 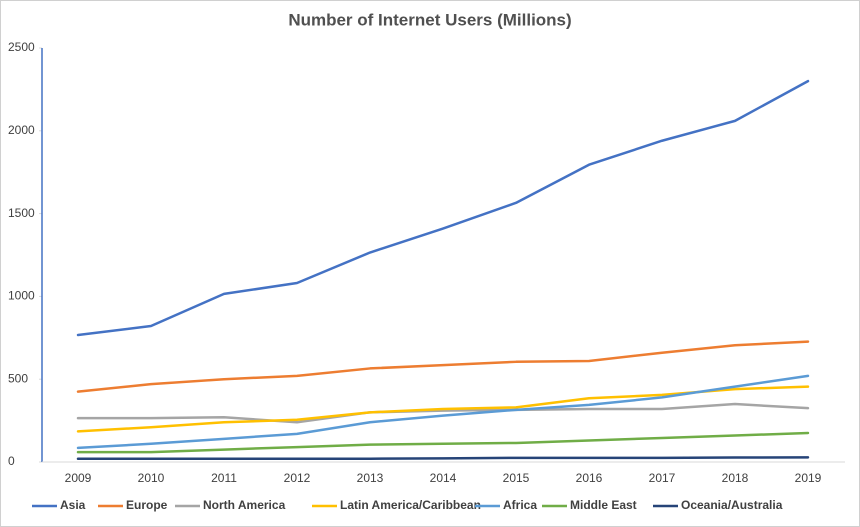 I want to click on y-tick-label: 500, so click(x=18, y=378).